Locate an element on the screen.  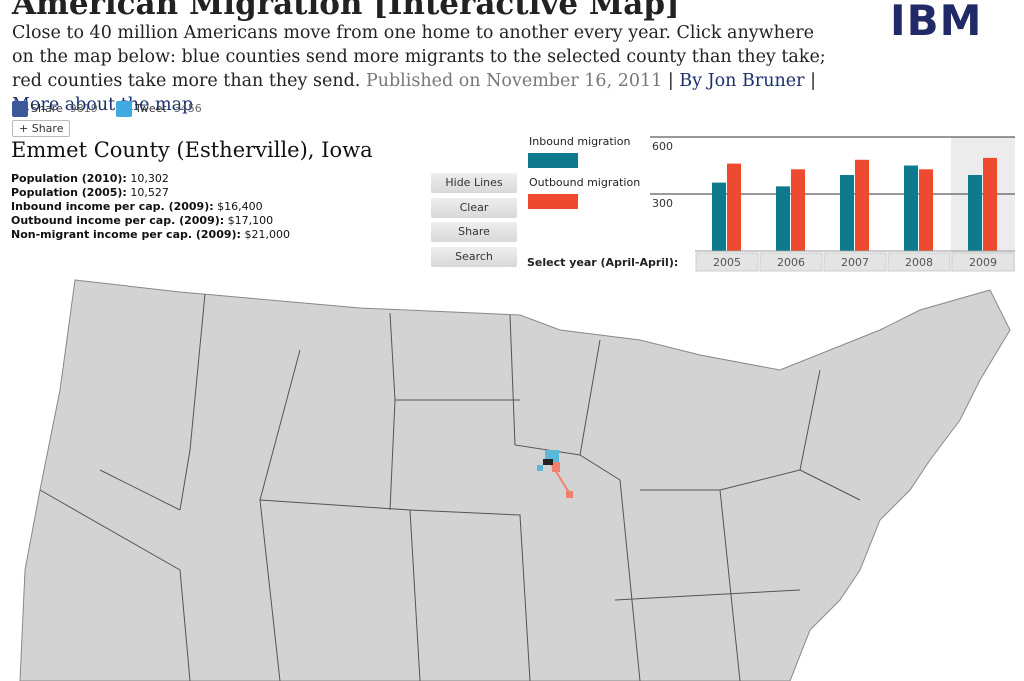
y-tick-label: 300 is located at coordinates (662, 203).